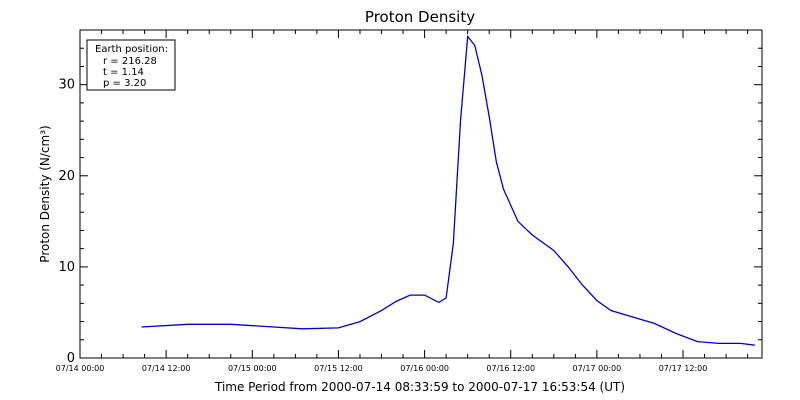  What do you see at coordinates (66, 176) in the screenshot?
I see `y-tick-label: 20` at bounding box center [66, 176].